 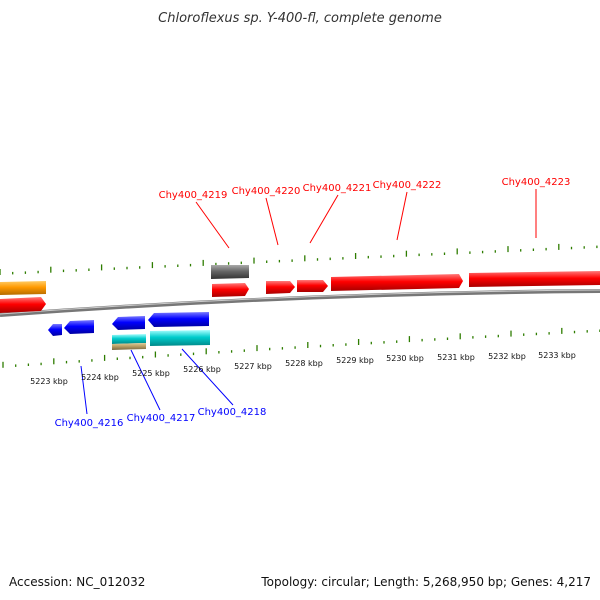 I want to click on feature-tan, so click(x=129, y=346).